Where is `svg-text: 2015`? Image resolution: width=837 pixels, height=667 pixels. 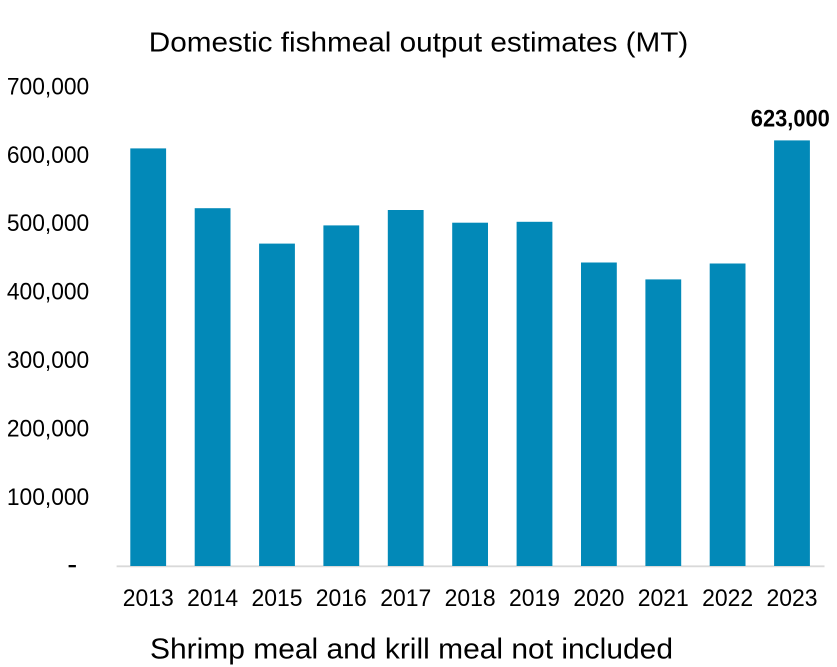
svg-text: 2015 is located at coordinates (277, 598).